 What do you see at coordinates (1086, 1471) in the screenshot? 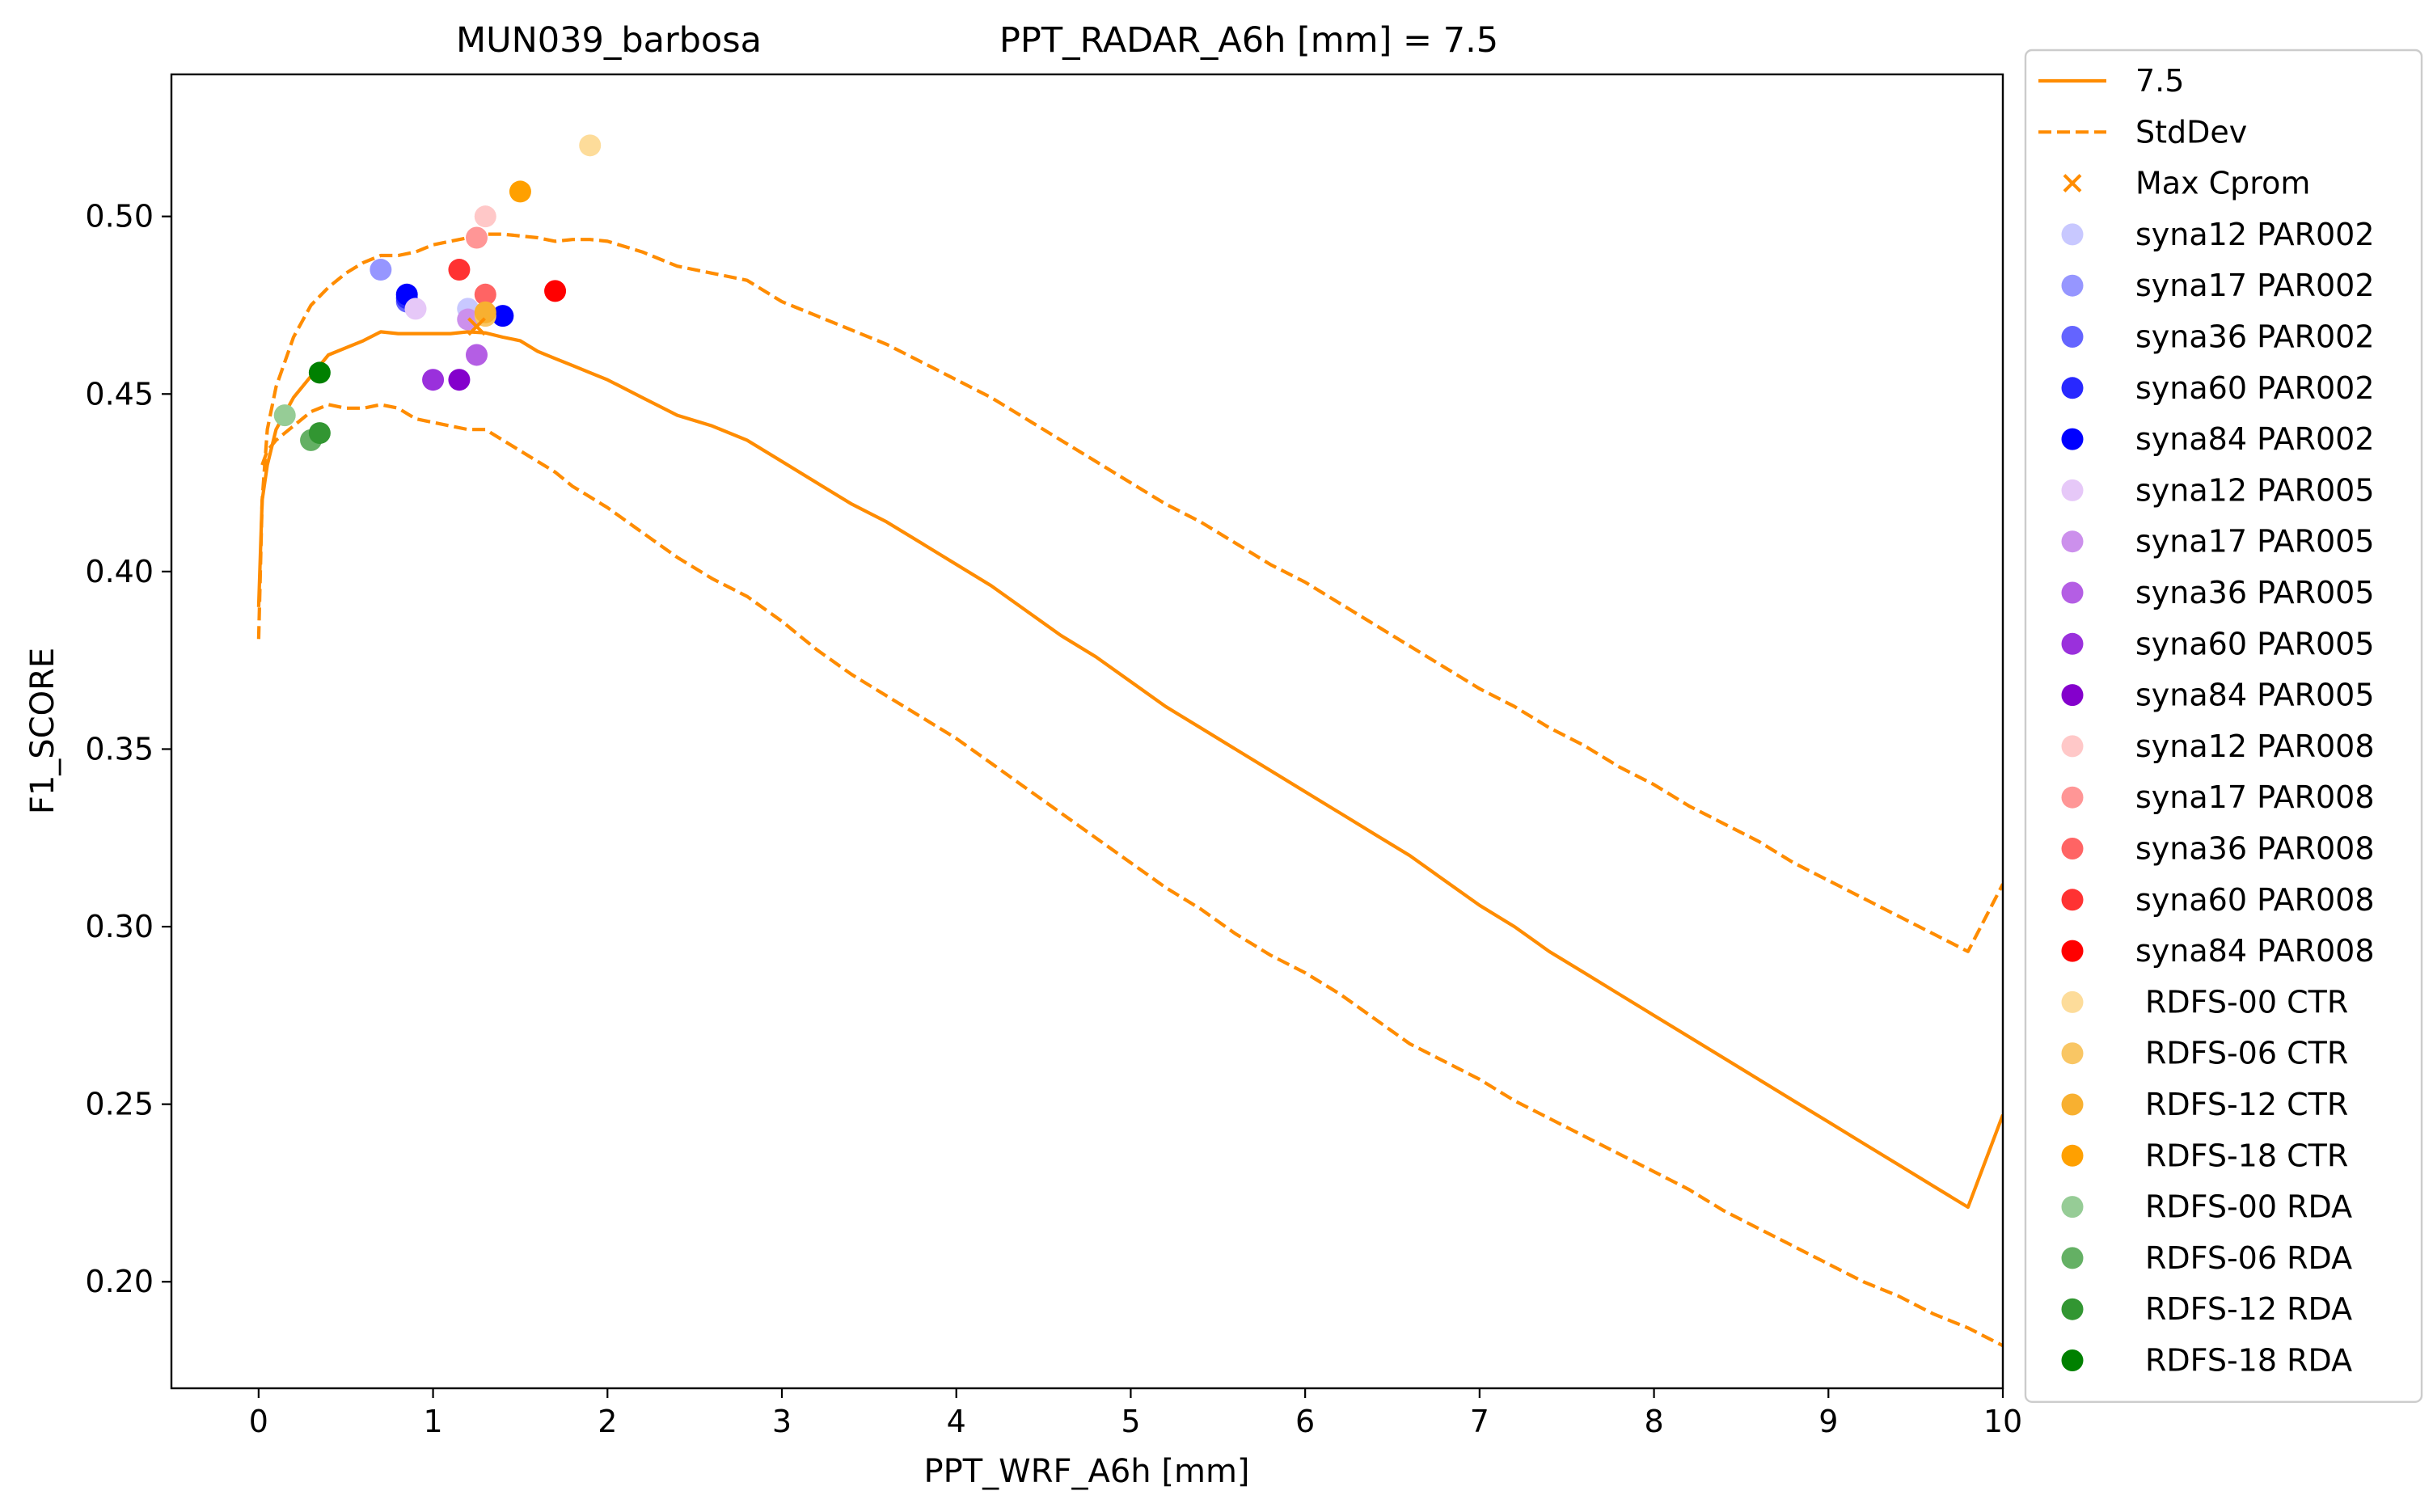
I see `x-axis-label: PPT_WRF_A6h [mm]` at bounding box center [1086, 1471].